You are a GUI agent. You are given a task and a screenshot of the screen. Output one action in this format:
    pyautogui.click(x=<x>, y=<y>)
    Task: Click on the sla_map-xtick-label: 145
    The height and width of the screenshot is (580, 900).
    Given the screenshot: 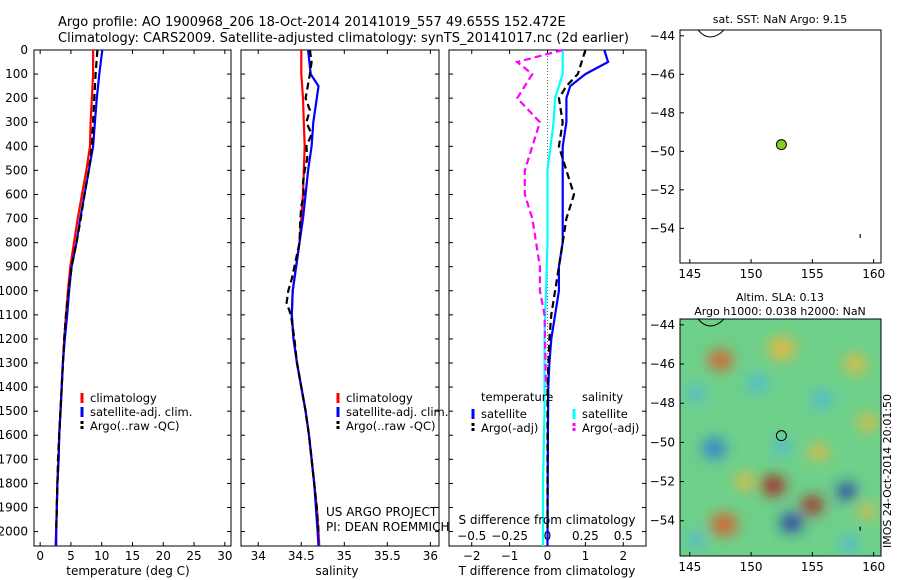 What is the action you would take?
    pyautogui.click(x=689, y=567)
    